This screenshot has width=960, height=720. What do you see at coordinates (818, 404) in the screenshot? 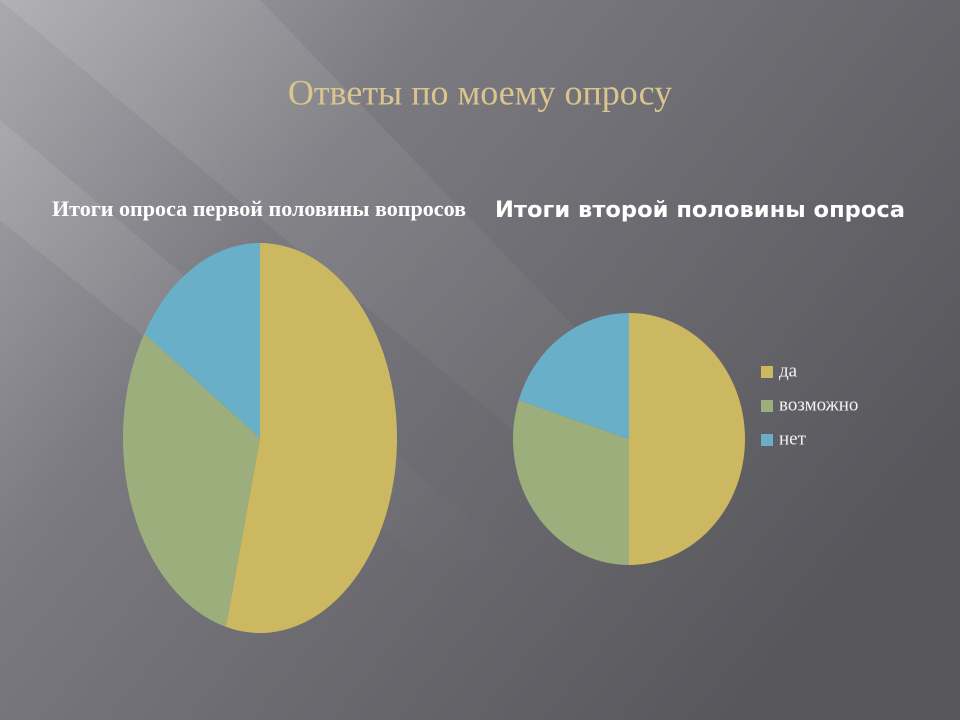
I see `legend-label: возможно` at bounding box center [818, 404].